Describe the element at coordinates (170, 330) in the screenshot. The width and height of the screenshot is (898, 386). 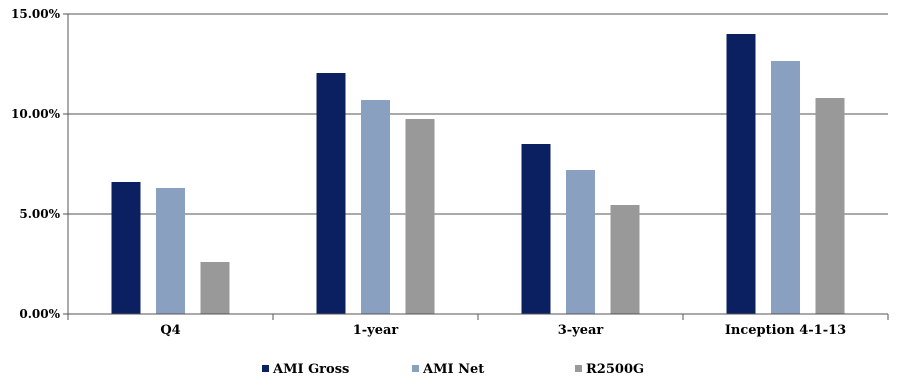
I see `x-category-label: Q4` at that location.